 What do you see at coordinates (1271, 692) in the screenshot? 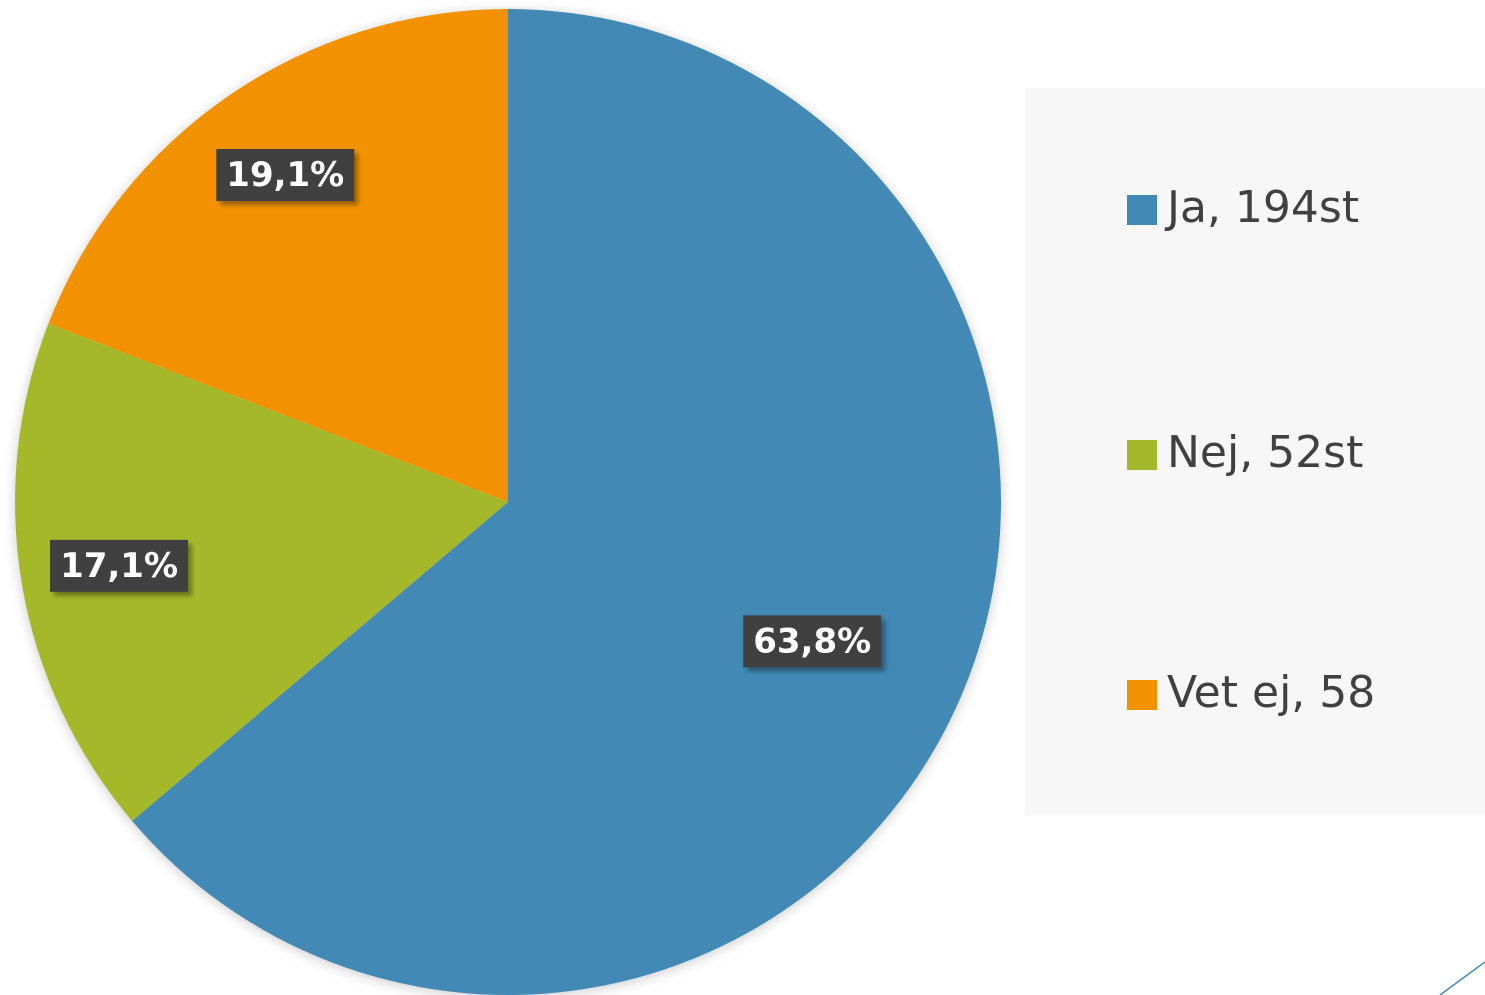
I see `legend-label: Vet ej, 58` at bounding box center [1271, 692].